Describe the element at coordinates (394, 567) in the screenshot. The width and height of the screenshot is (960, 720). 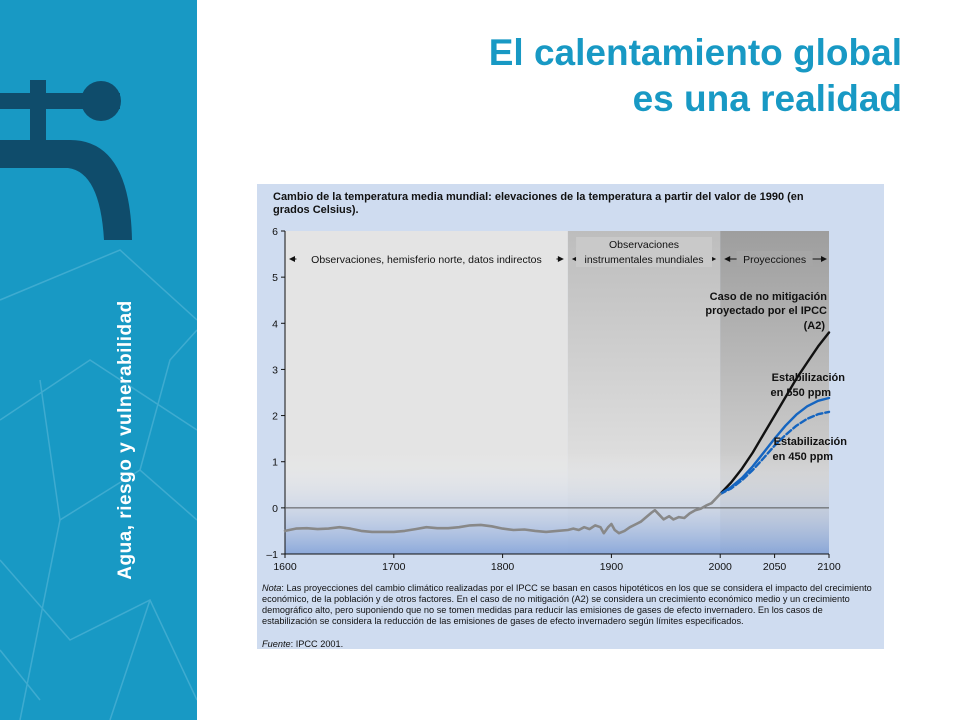
I see `x-tick-label: 1700` at that location.